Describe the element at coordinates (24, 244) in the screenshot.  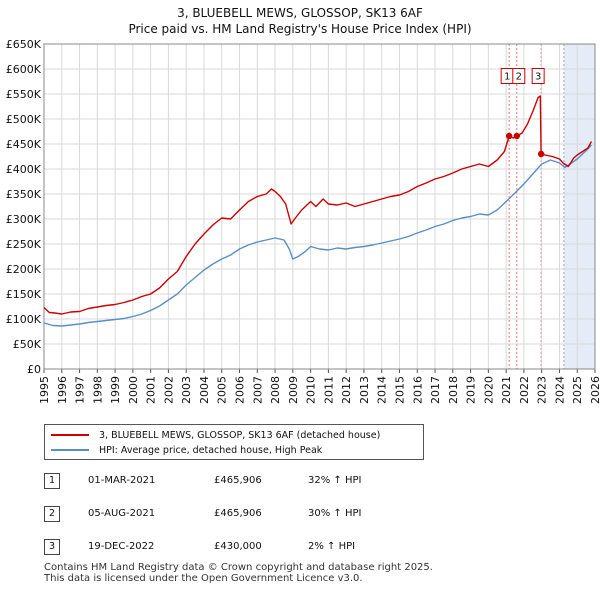
I see `y-tick-label: £250K` at that location.